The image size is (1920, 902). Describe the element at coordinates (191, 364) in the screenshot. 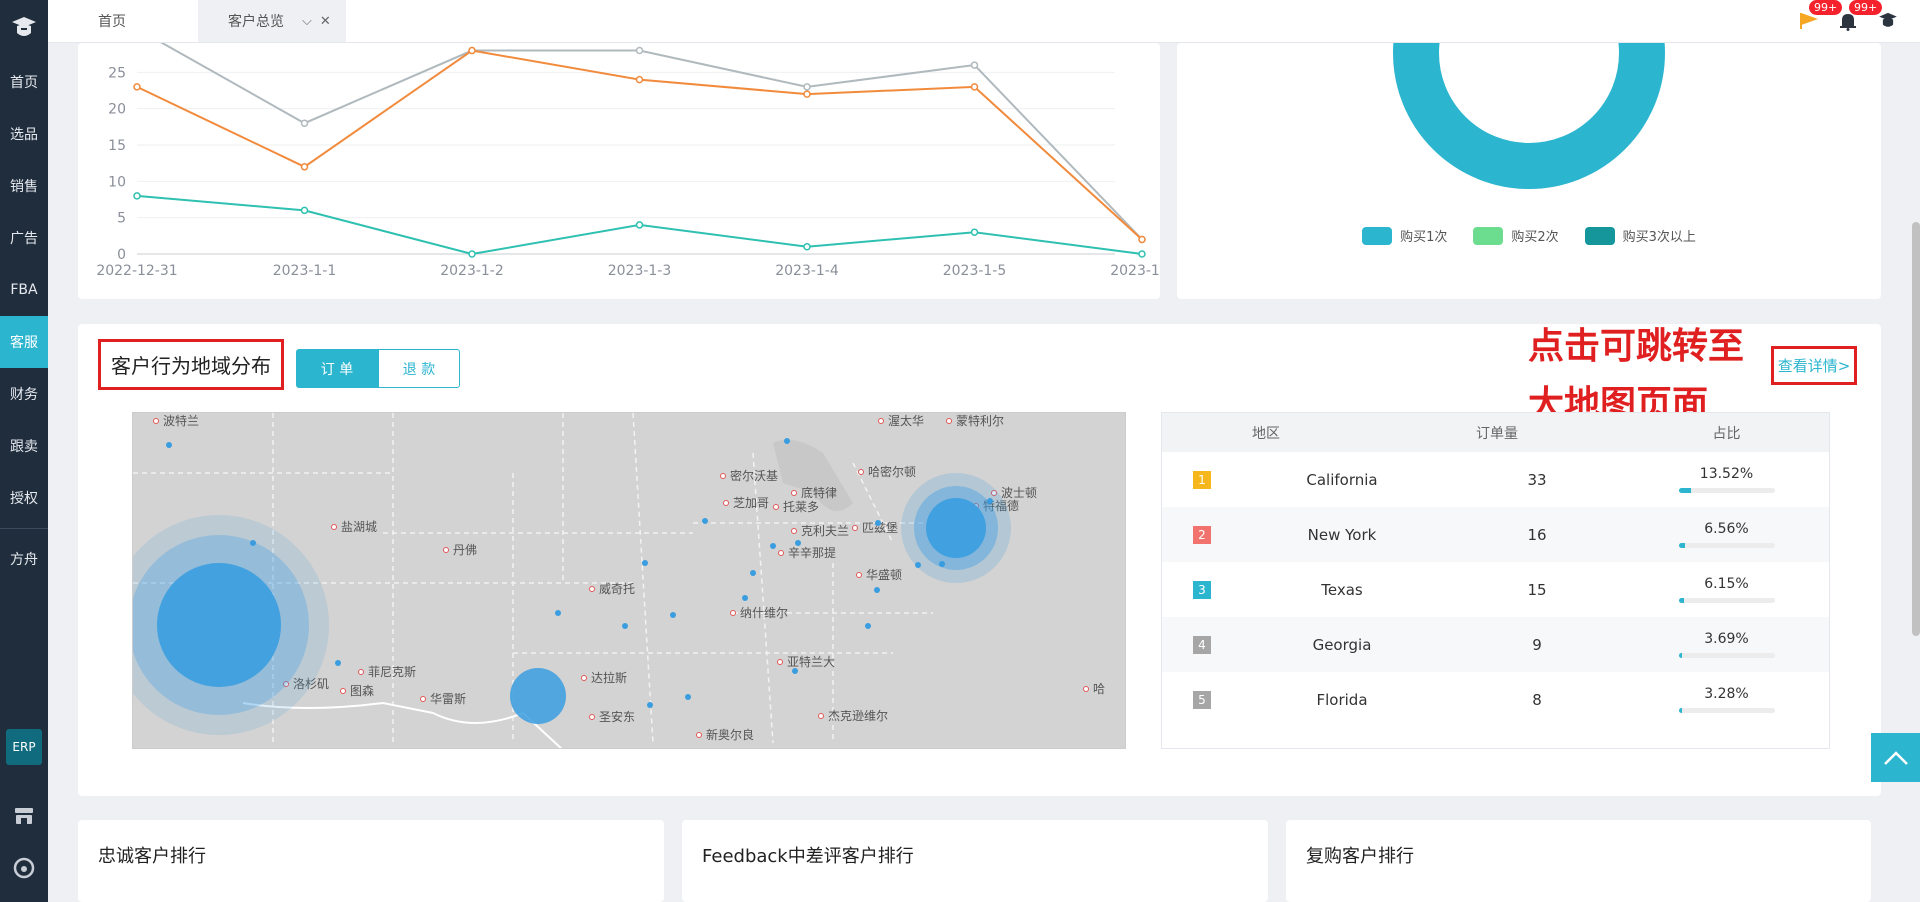

I see `geo-section-title: 客户行为地域分布` at that location.